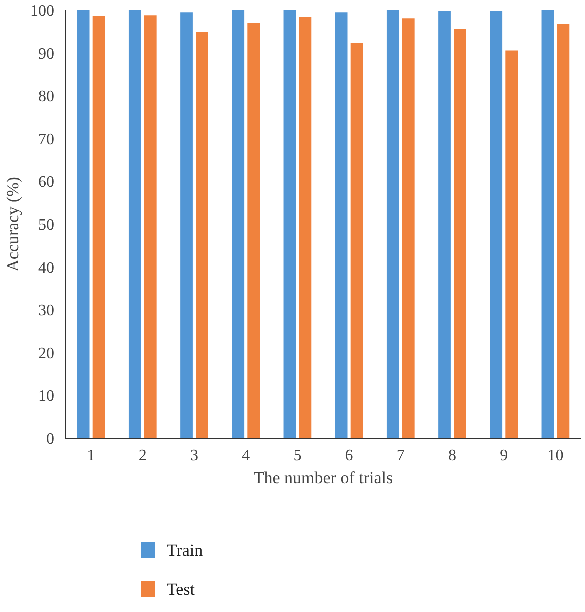 The image size is (585, 612). Describe the element at coordinates (46, 311) in the screenshot. I see `y-tick-label: 30` at that location.